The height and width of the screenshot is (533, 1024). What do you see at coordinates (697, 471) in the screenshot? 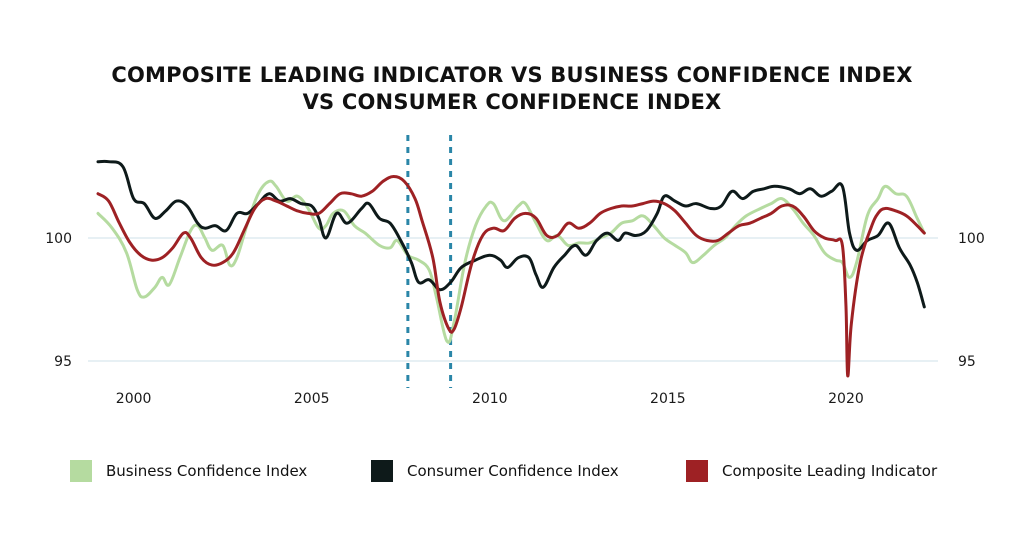
I see `legend-swatch-composite-leading` at bounding box center [697, 471].